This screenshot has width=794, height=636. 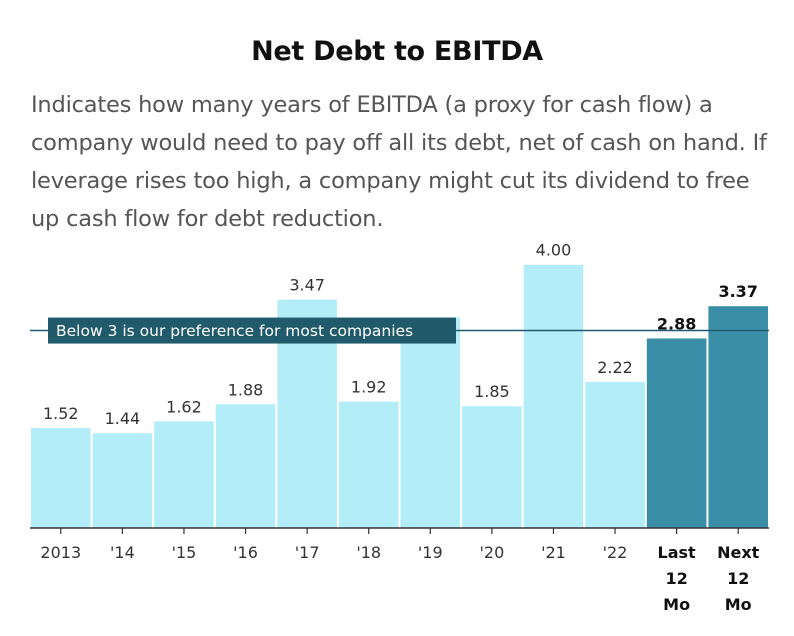 What do you see at coordinates (430, 552) in the screenshot?
I see `x-tick-label-6: '19` at bounding box center [430, 552].